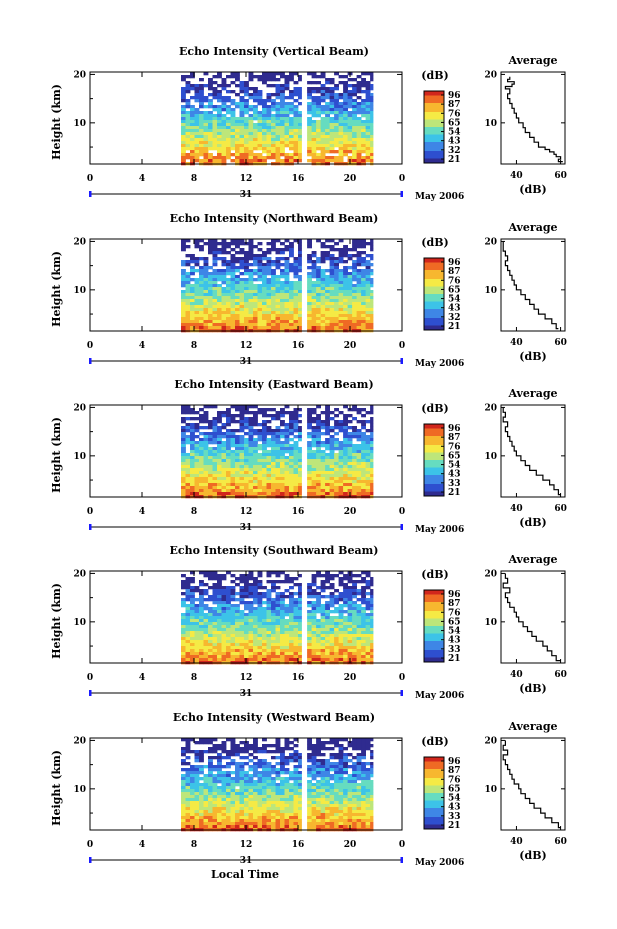 The height and width of the screenshot is (929, 617). I want to click on date-label: 31, so click(246, 195).